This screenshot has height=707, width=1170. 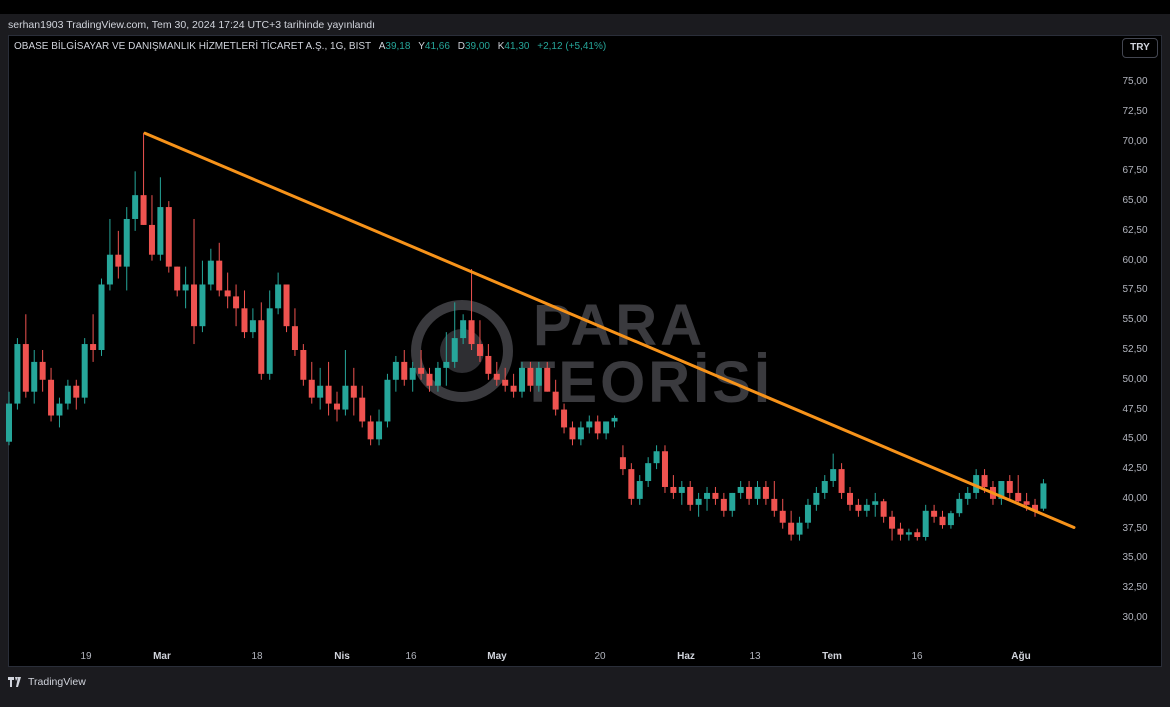 I want to click on watermark-text: TEORİSİ, so click(x=646, y=382).